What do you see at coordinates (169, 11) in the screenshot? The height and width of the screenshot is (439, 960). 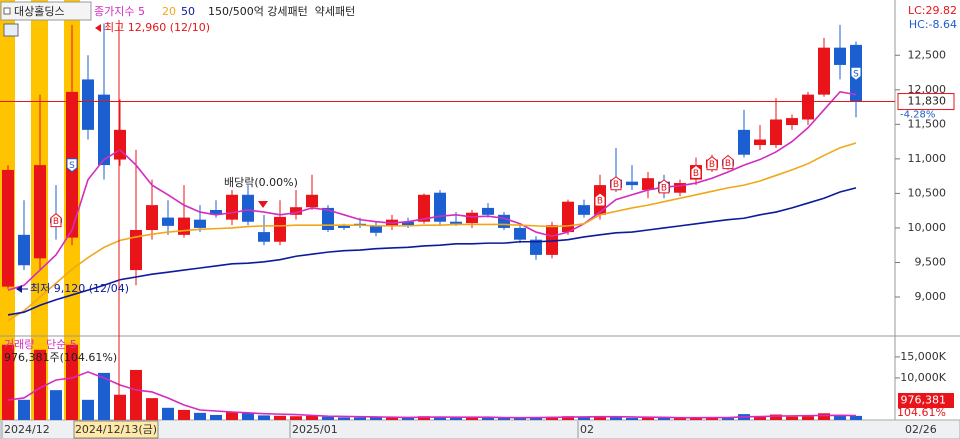 I see `legend-ma20: 20` at bounding box center [169, 11].